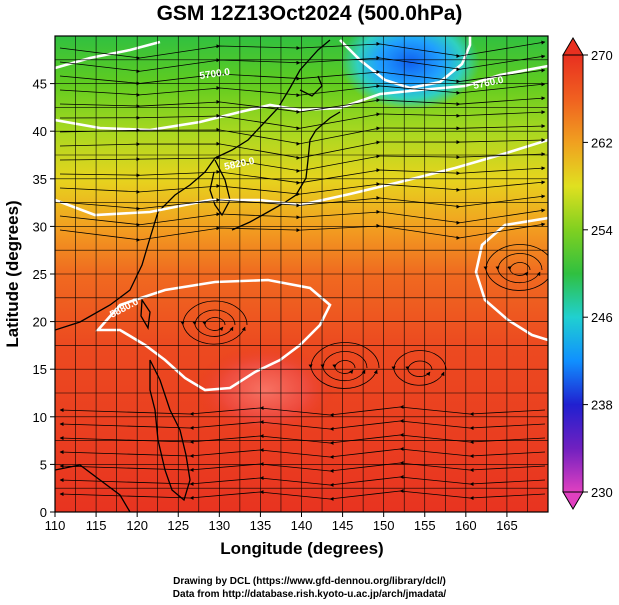 The width and height of the screenshot is (619, 605). I want to click on x-tick-label: 150, so click(384, 525).